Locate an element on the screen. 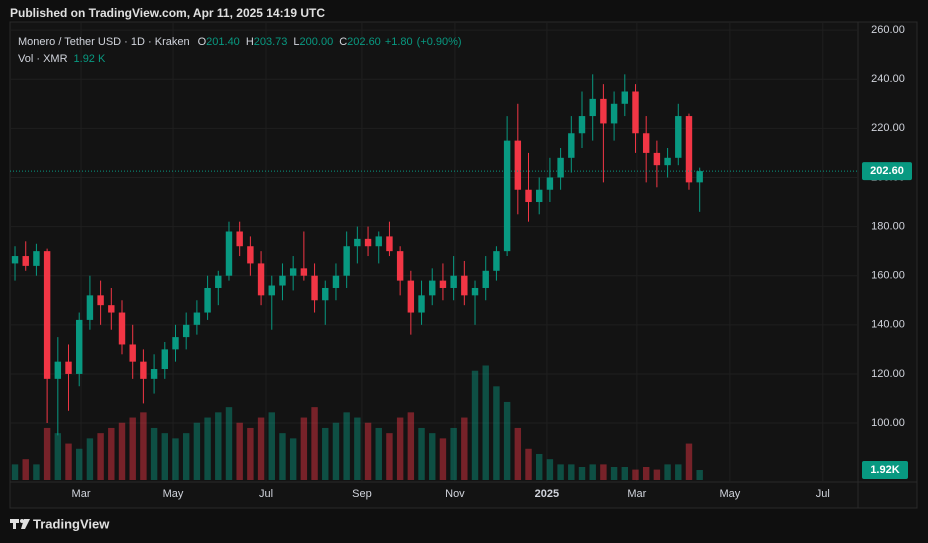 This screenshot has height=543, width=928. change: +1.80 is located at coordinates (399, 42).